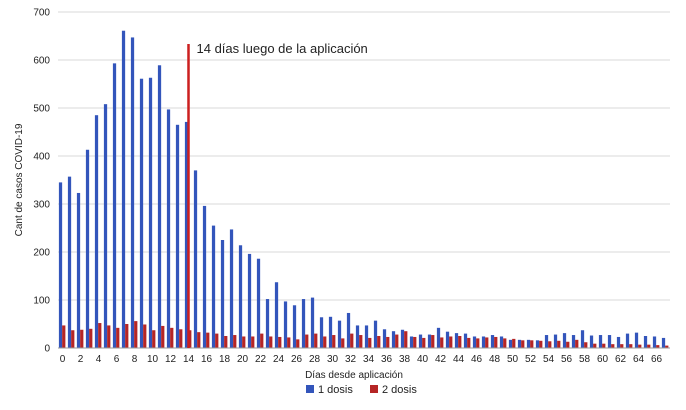 The width and height of the screenshot is (686, 410). Describe the element at coordinates (225, 359) in the screenshot. I see `x-tick-label-18: 18` at that location.